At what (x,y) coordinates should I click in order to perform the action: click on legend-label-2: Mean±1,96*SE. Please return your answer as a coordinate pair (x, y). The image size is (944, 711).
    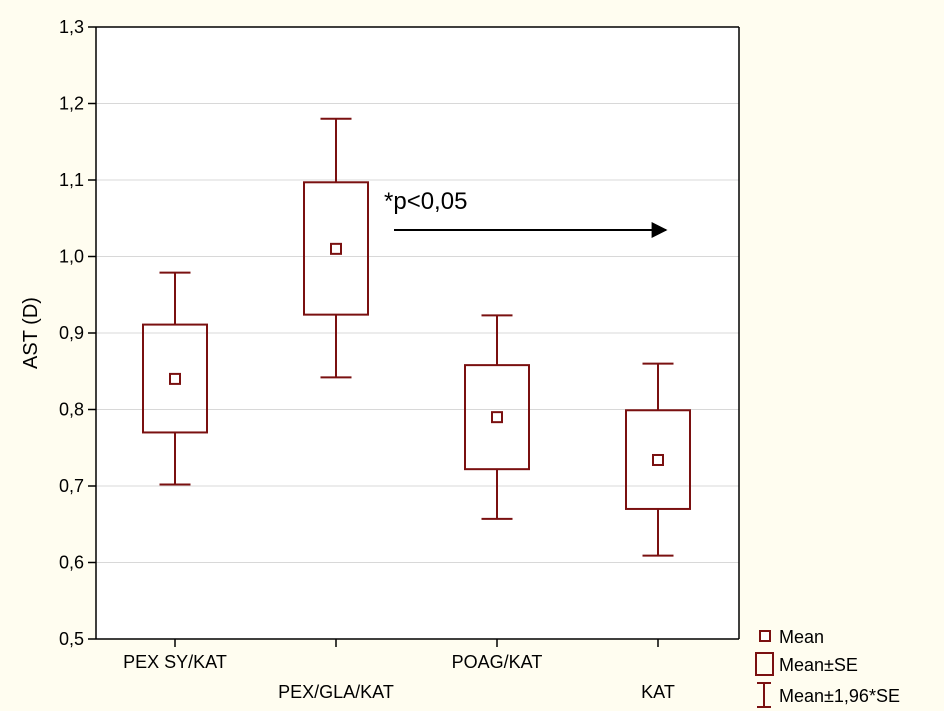
    Looking at the image, I should click on (839, 696).